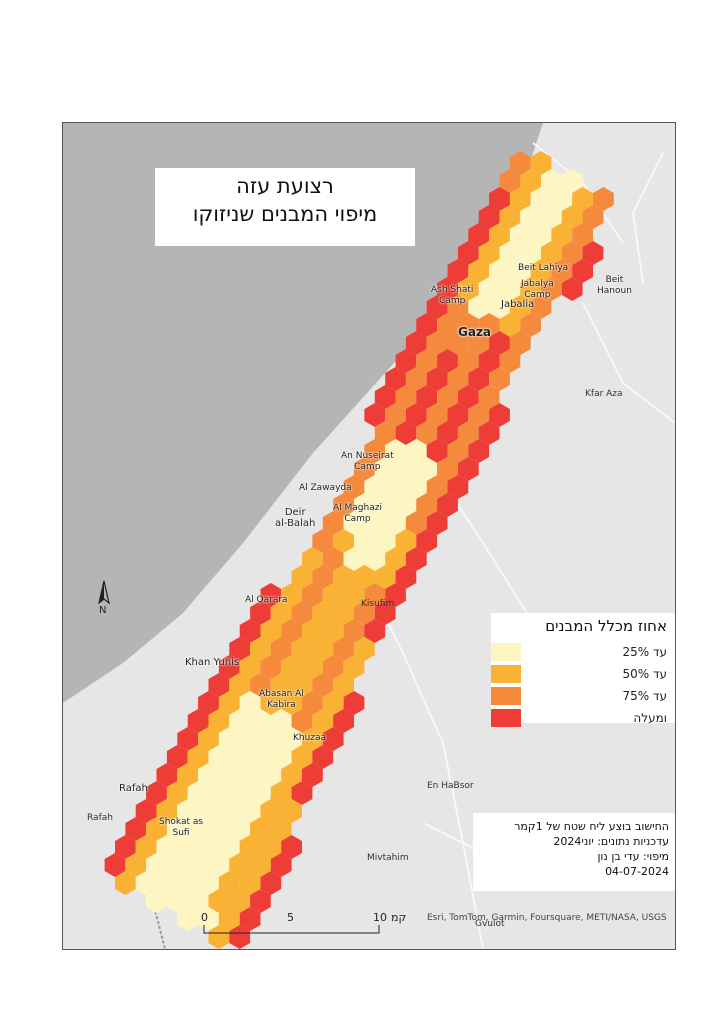 Image resolution: width=724 pixels, height=1024 pixels. What do you see at coordinates (633, 856) in the screenshot?
I see `info-line: מיפוי: עדי בן נון` at bounding box center [633, 856].